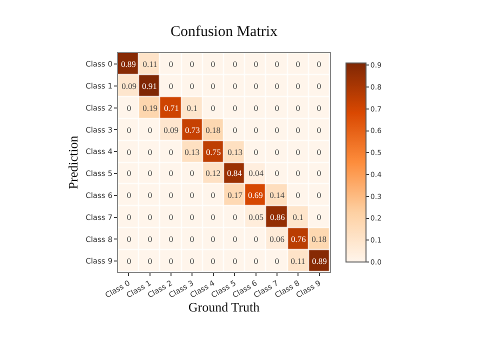  Describe the element at coordinates (235, 195) in the screenshot. I see `data-label: 0.17` at that location.